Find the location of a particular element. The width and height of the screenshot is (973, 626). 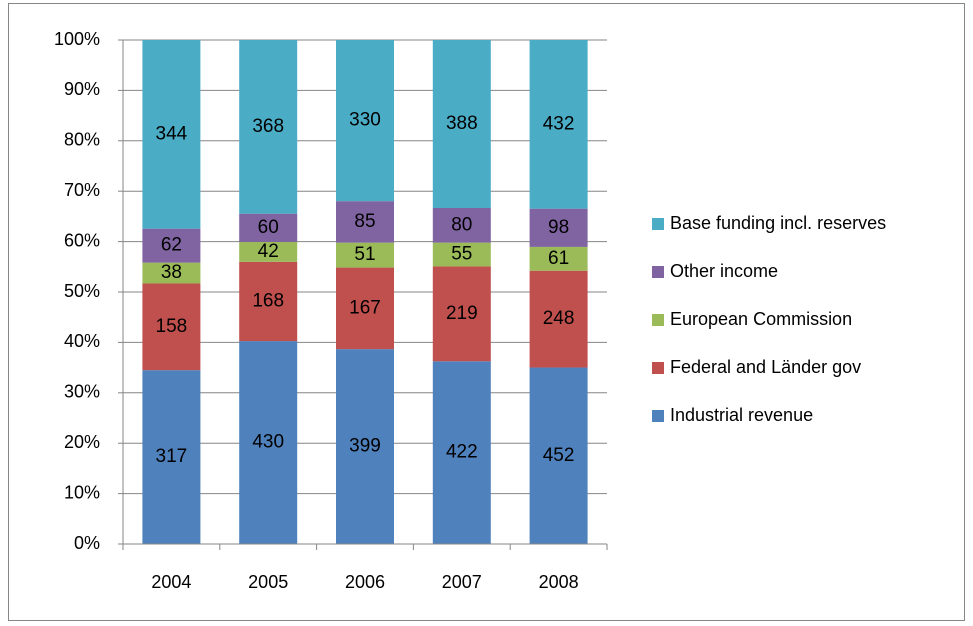

data-label: 61 is located at coordinates (558, 258).